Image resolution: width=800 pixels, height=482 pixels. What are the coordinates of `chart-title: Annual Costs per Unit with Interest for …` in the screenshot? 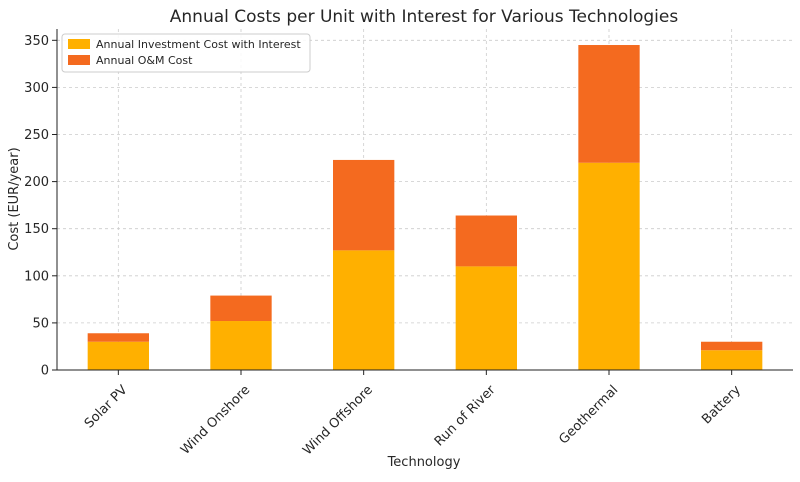 It's located at (424, 17).